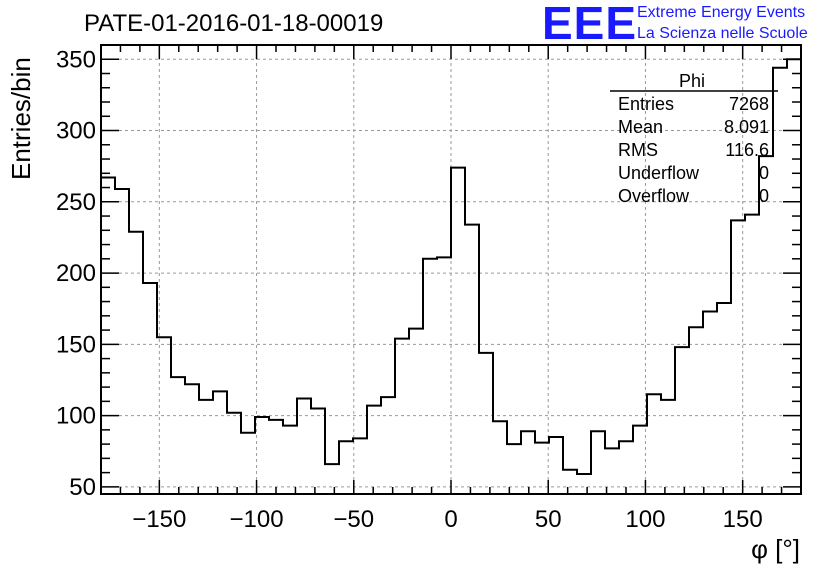 This screenshot has width=836, height=572. What do you see at coordinates (721, 12) in the screenshot?
I see `logo-subtitle-line1: Extreme Energy Events` at bounding box center [721, 12].